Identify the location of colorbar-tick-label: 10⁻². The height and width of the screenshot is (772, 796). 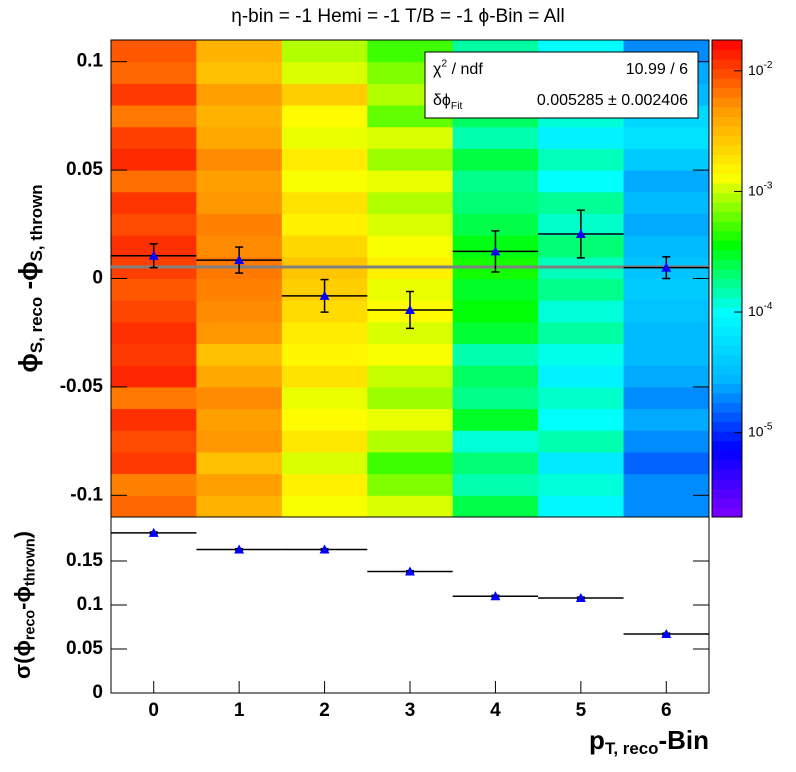
(760, 68).